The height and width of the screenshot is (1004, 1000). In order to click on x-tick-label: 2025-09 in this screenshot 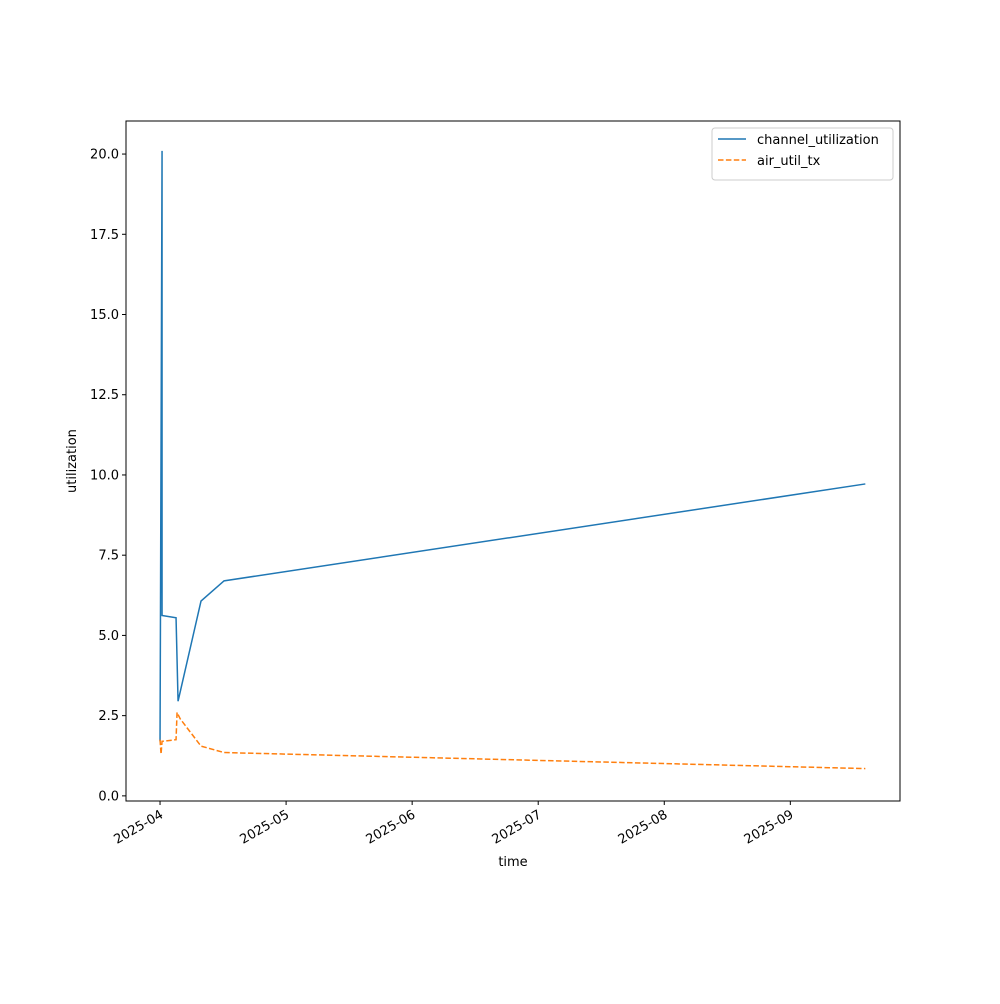, I will do `click(769, 827)`.